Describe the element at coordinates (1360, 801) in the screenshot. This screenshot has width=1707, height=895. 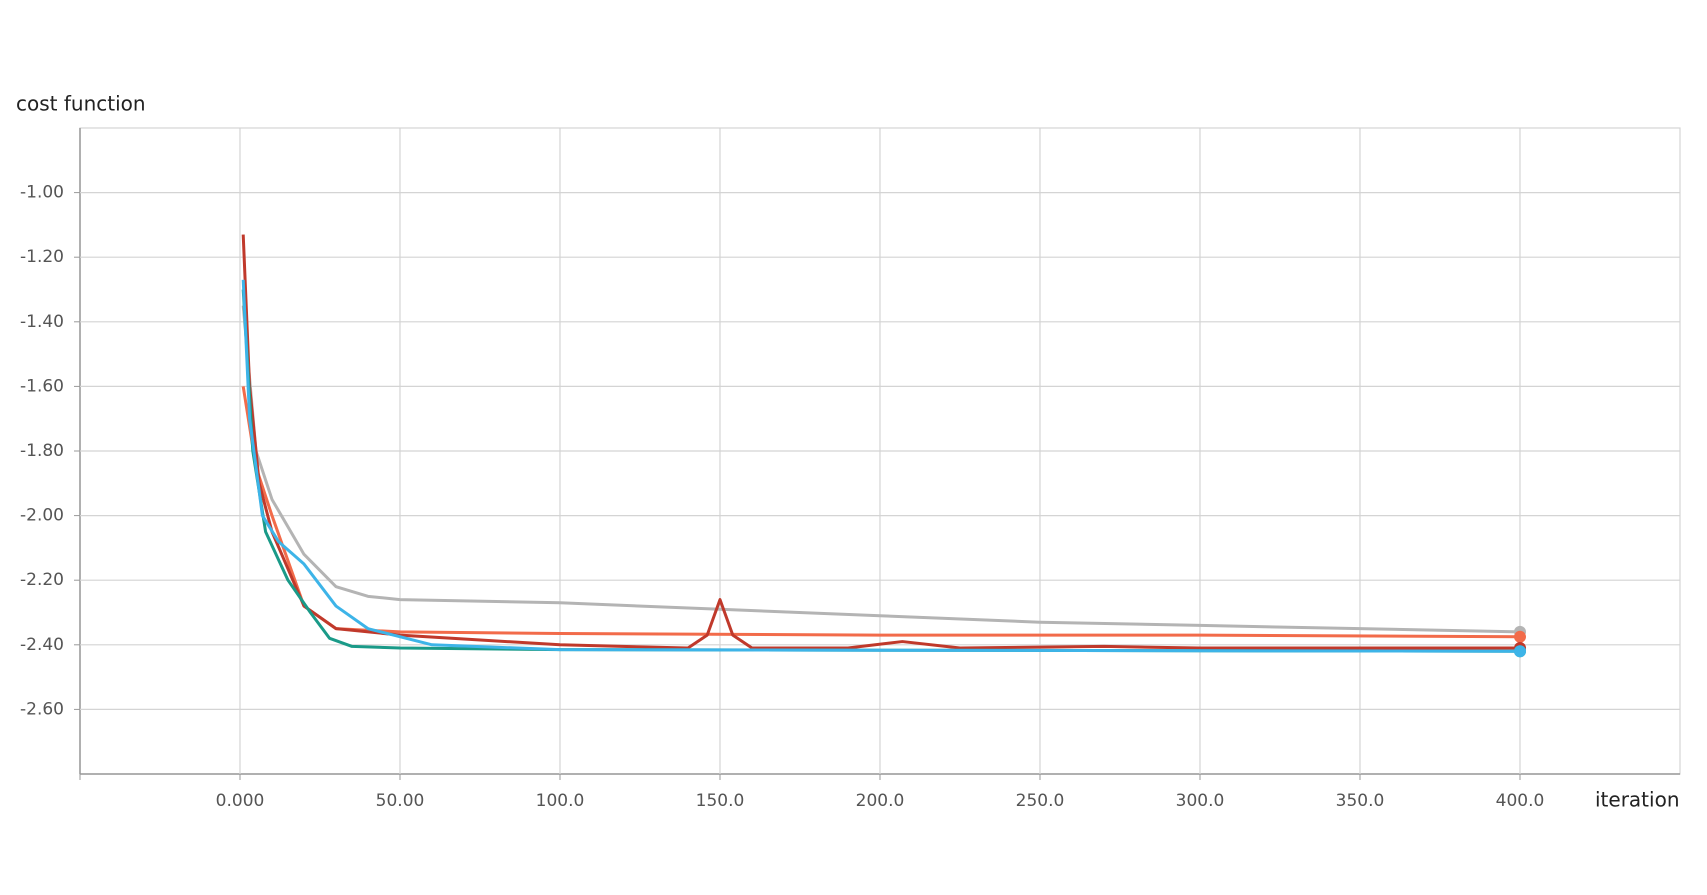
I see `x-tick-label: 350.0` at that location.